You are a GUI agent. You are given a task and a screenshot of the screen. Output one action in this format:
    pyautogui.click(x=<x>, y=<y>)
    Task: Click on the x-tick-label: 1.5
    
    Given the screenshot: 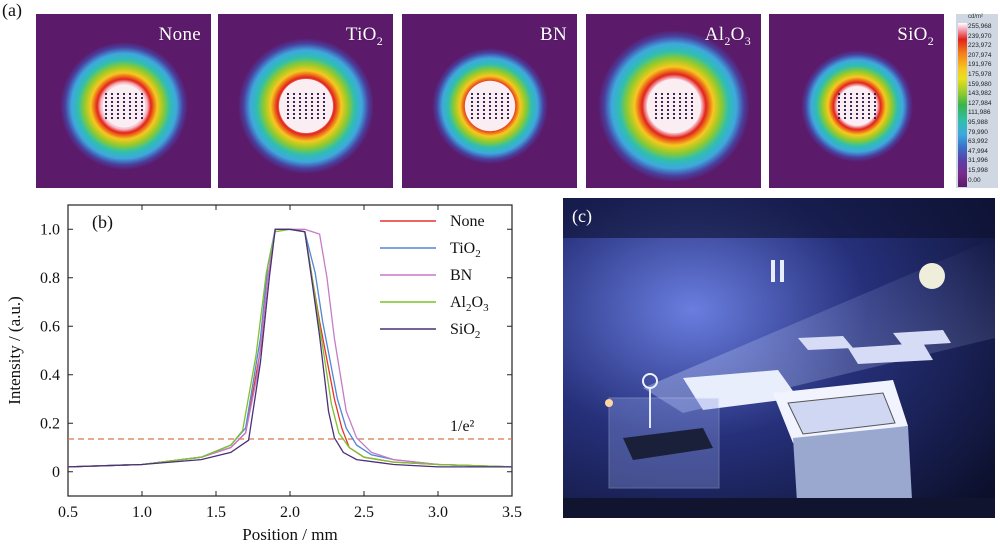 What is the action you would take?
    pyautogui.click(x=216, y=512)
    